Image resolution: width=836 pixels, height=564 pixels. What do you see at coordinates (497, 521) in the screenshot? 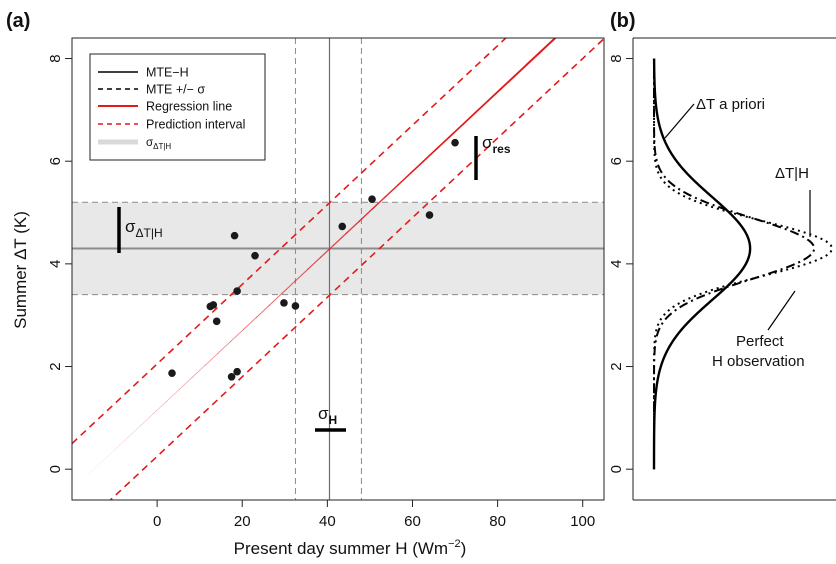
I see `x-tick-label: 80` at bounding box center [497, 521].